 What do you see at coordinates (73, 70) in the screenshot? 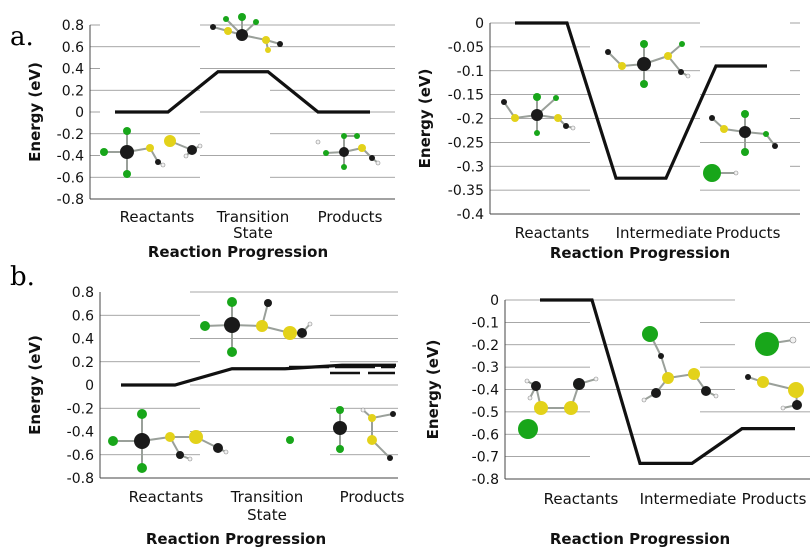
I see `y-tick-label: 0.4` at bounding box center [73, 70].